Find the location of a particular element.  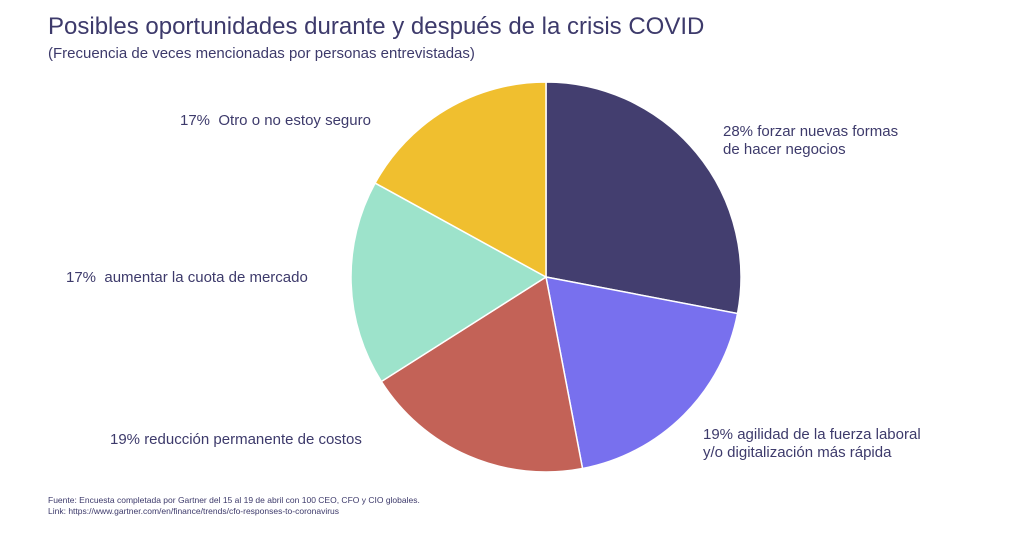

slice-label-2: 19% reducción permanente de costos is located at coordinates (236, 439).